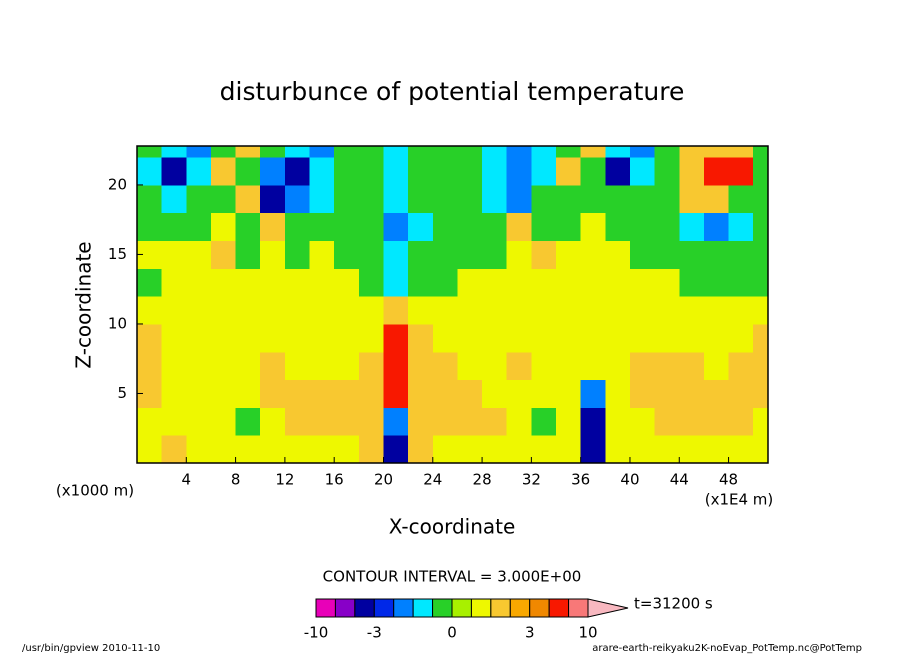 Image resolution: width=904 pixels, height=654 pixels. I want to click on footer-left: /usr/bin/gpview 2010-11-10, so click(91, 648).